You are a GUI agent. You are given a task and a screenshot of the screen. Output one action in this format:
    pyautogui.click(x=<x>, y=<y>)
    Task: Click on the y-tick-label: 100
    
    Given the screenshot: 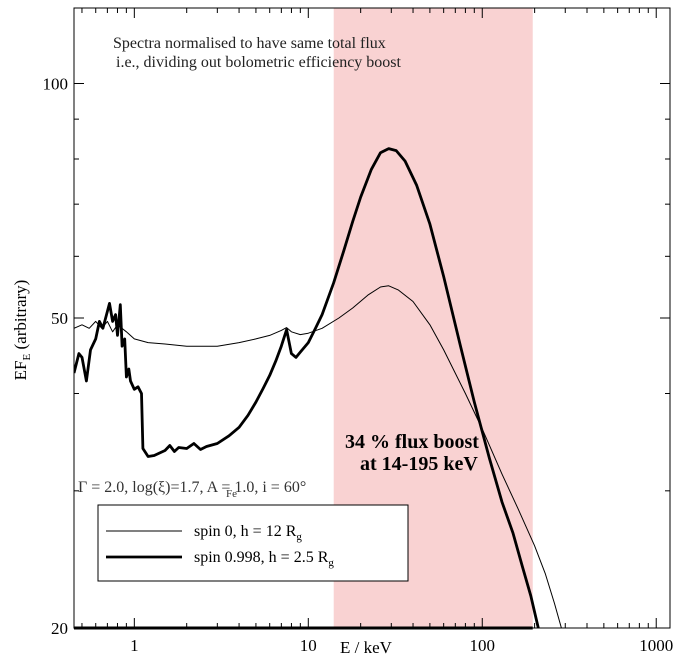 What is the action you would take?
    pyautogui.click(x=56, y=83)
    